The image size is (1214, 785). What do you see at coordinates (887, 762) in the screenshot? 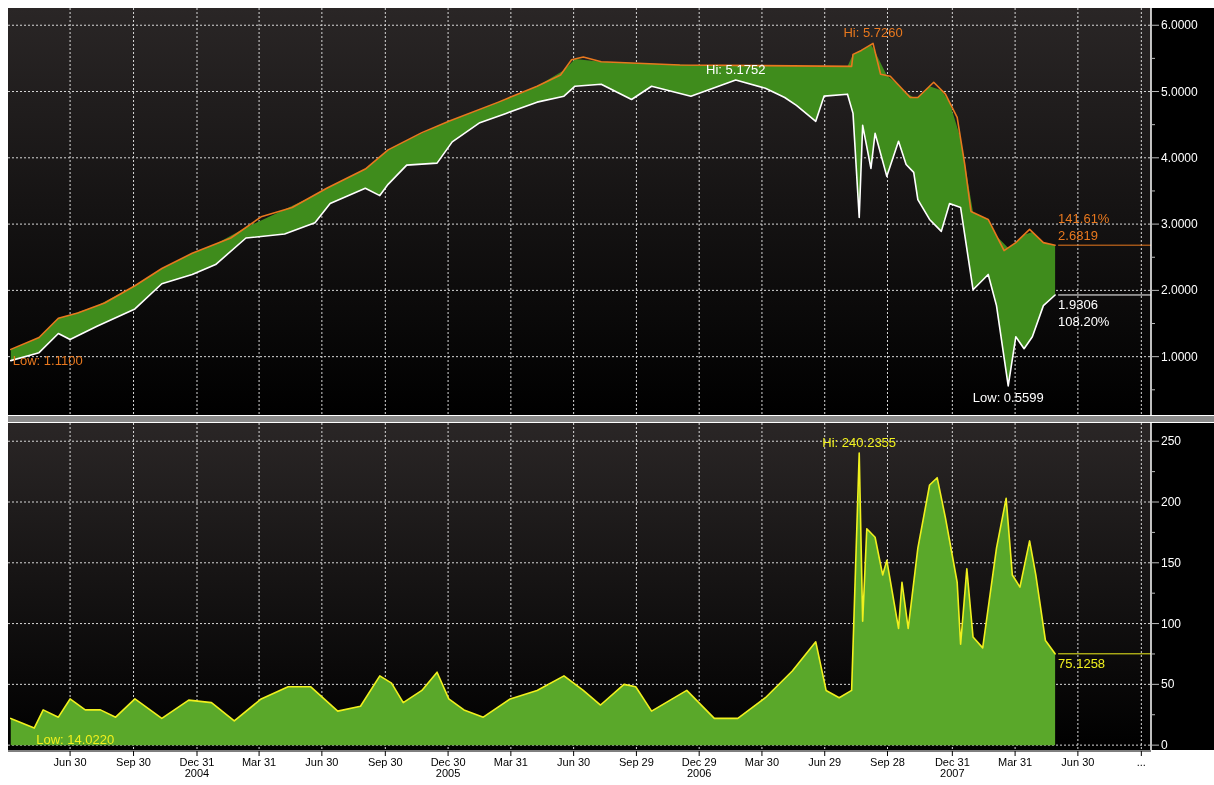
I see `x-tick-label: Sep 28` at bounding box center [887, 762].